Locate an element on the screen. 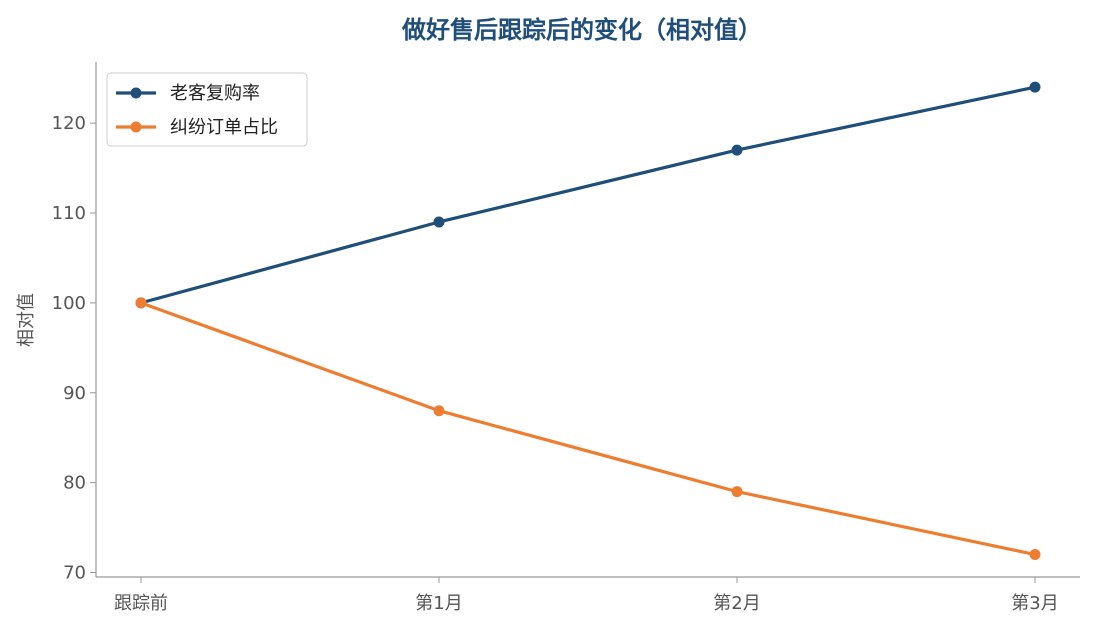 This screenshot has height=630, width=1095. y-tick-label: 90 is located at coordinates (74, 393).